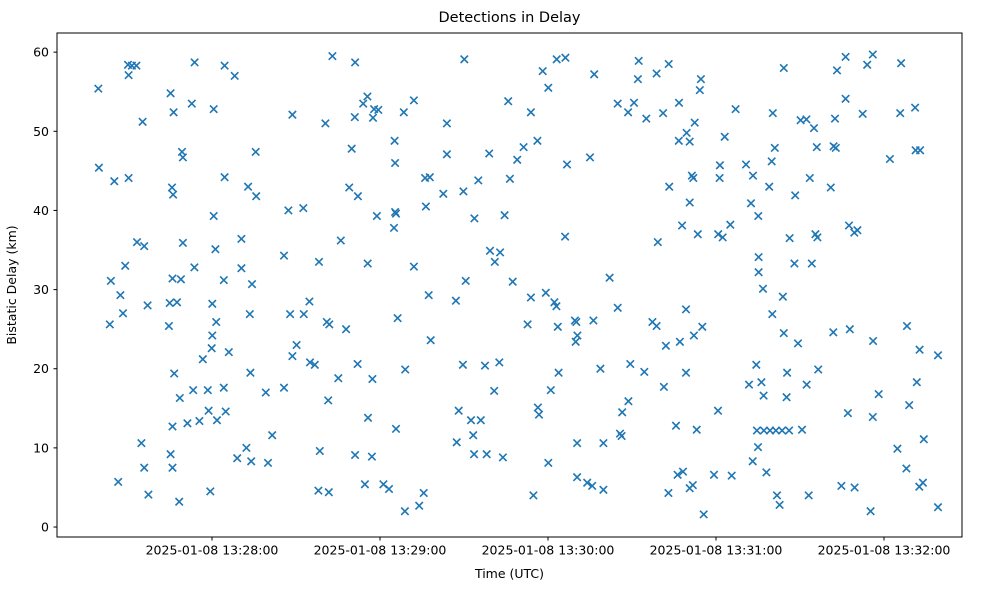 This screenshot has width=989, height=590. Describe the element at coordinates (41, 368) in the screenshot. I see `y-tick-label: 20` at that location.